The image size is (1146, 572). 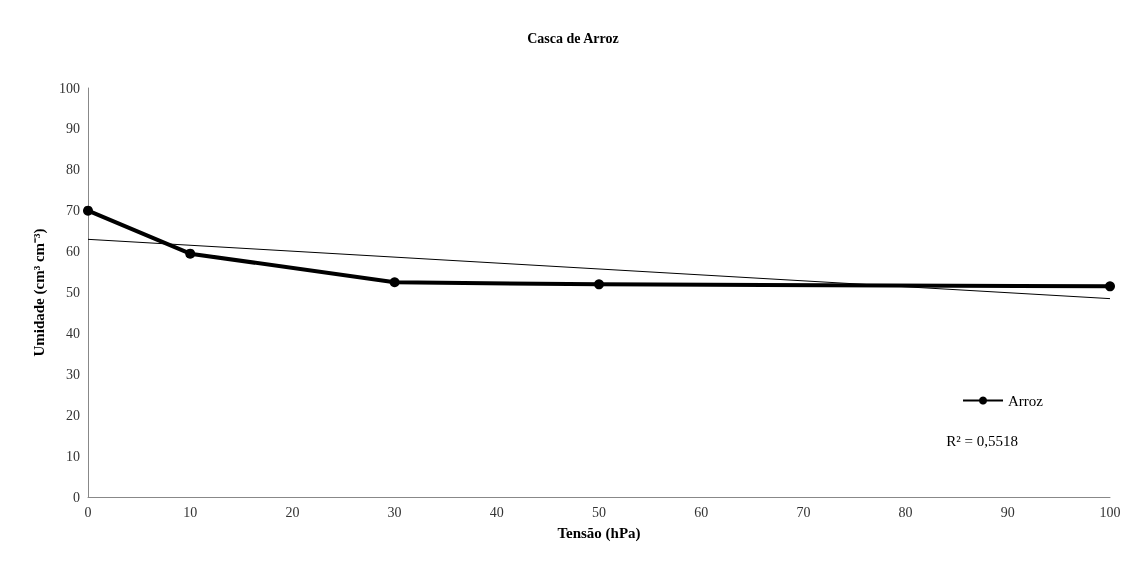 What do you see at coordinates (73, 252) in the screenshot?
I see `y-tick-label: 60` at bounding box center [73, 252].